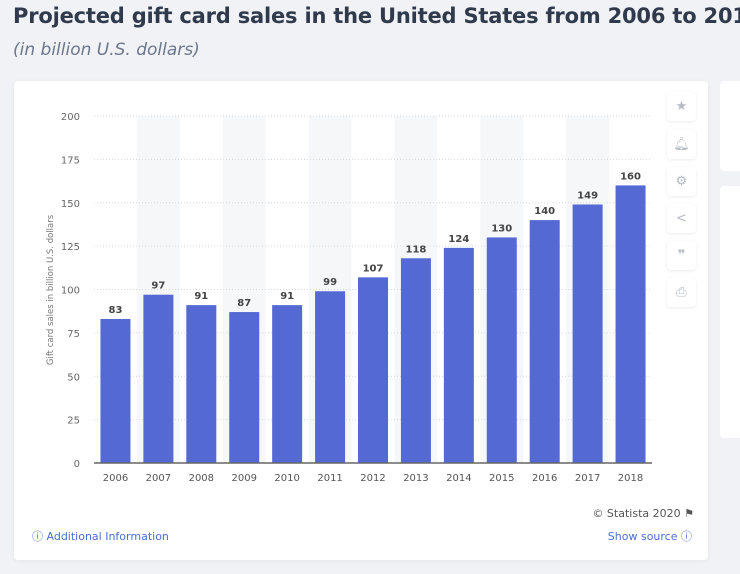 This screenshot has height=574, width=740. What do you see at coordinates (244, 478) in the screenshot?
I see `x-tick-label: 2009` at bounding box center [244, 478].